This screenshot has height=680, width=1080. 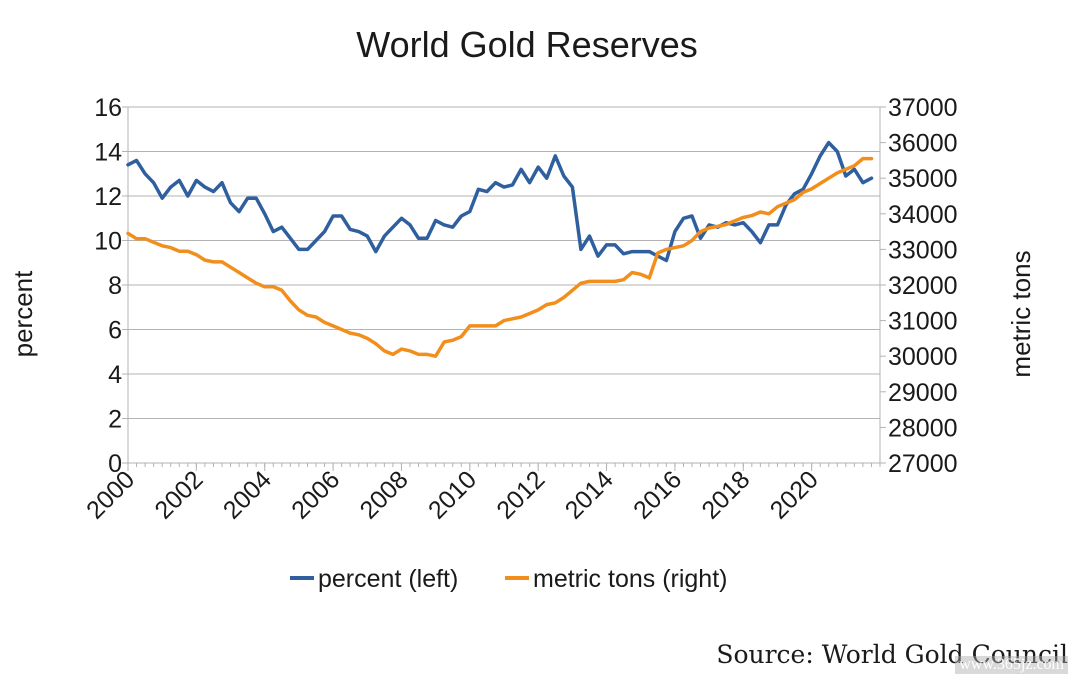 I want to click on right-tick-label: 30000, so click(x=923, y=357).